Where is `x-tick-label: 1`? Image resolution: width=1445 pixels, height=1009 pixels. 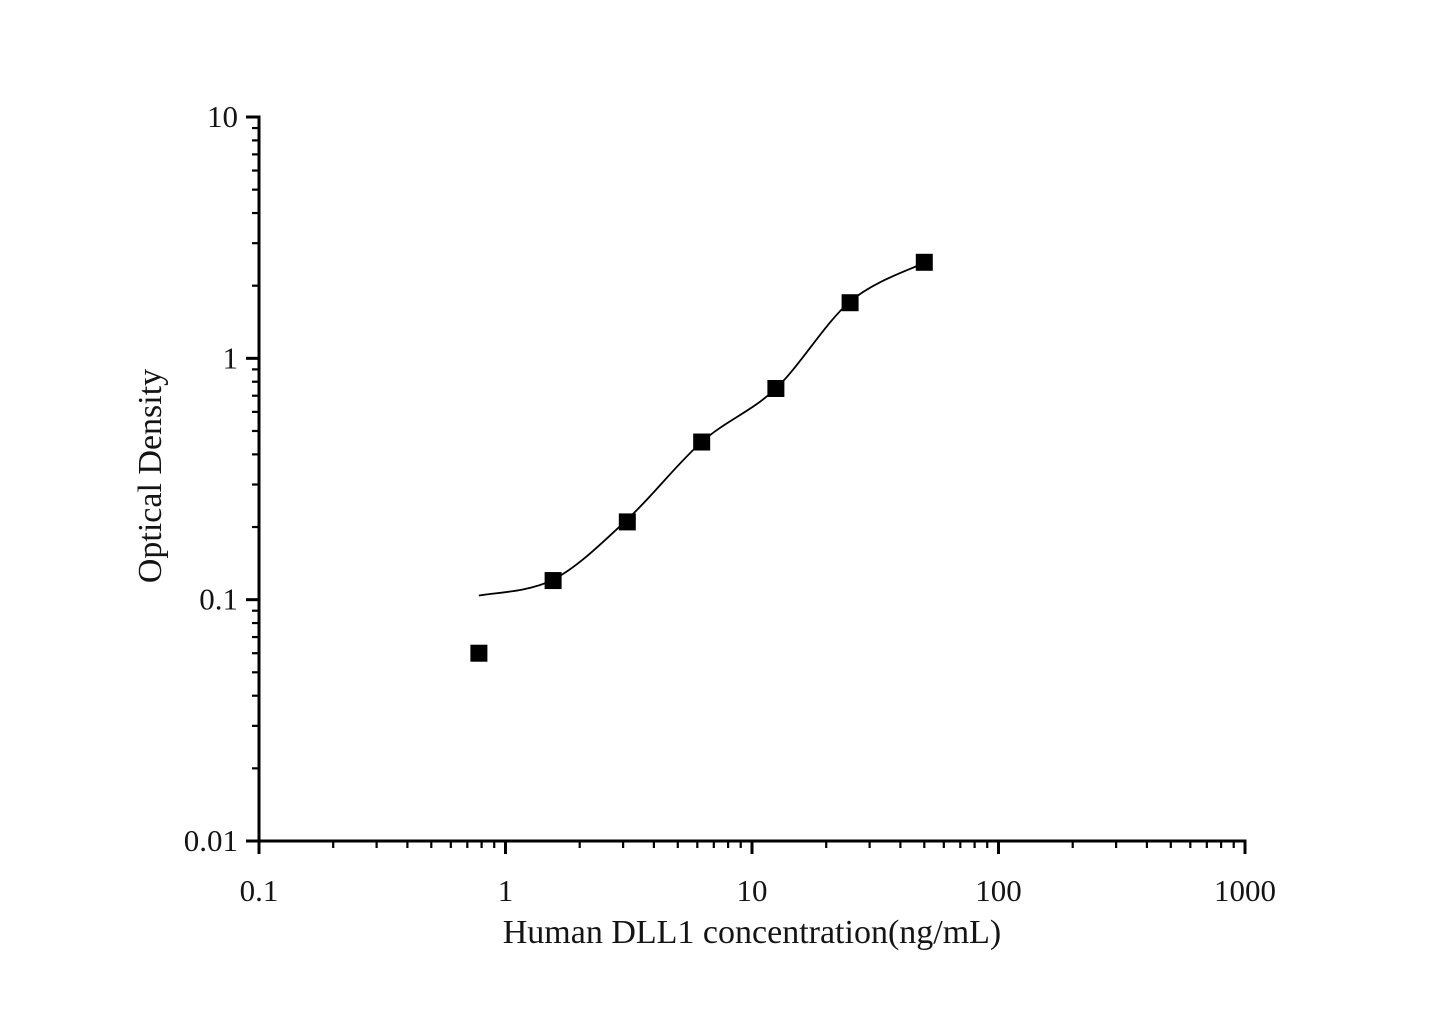 x-tick-label: 1 is located at coordinates (506, 890).